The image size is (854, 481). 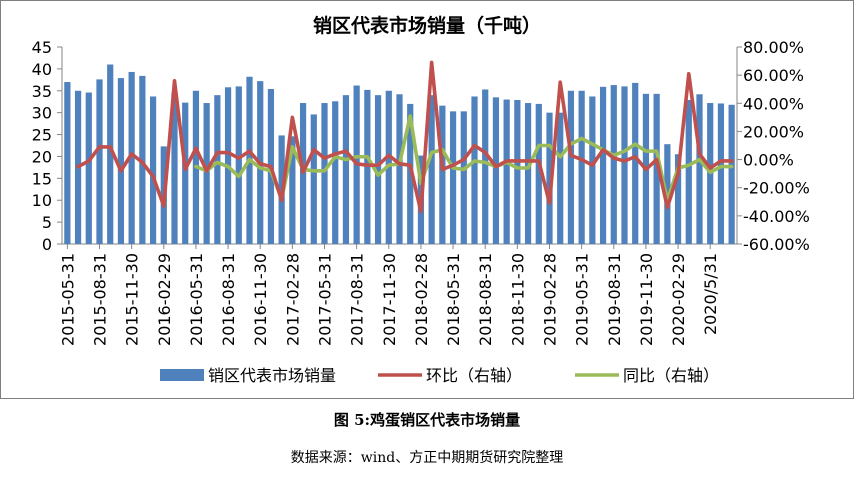 I want to click on x-tick-label: 2020-02-29, so click(x=678, y=299).